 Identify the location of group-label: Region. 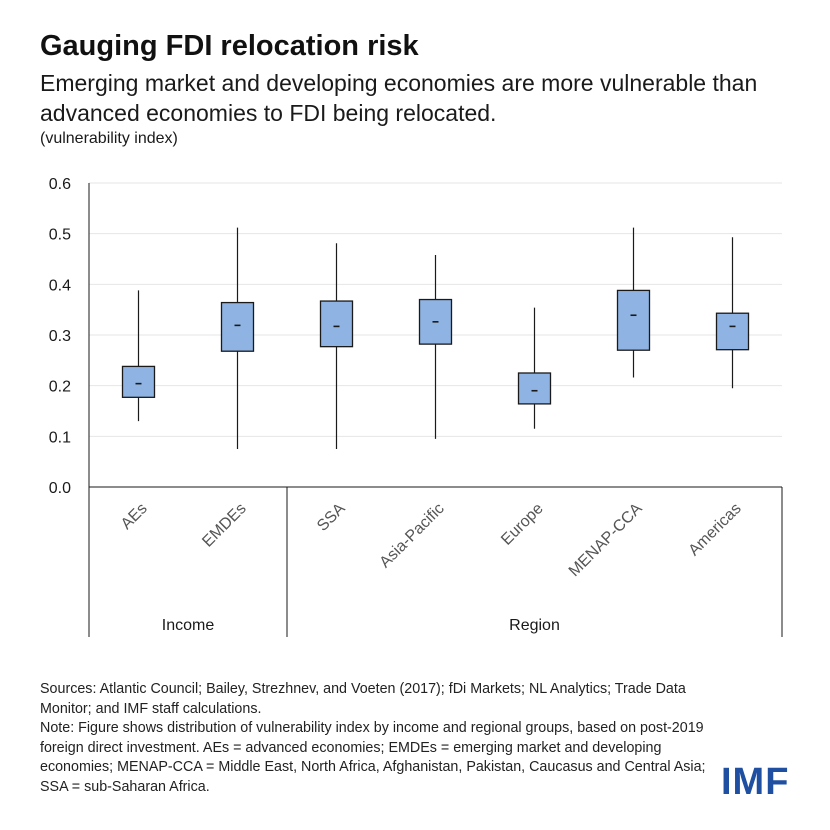
(534, 625).